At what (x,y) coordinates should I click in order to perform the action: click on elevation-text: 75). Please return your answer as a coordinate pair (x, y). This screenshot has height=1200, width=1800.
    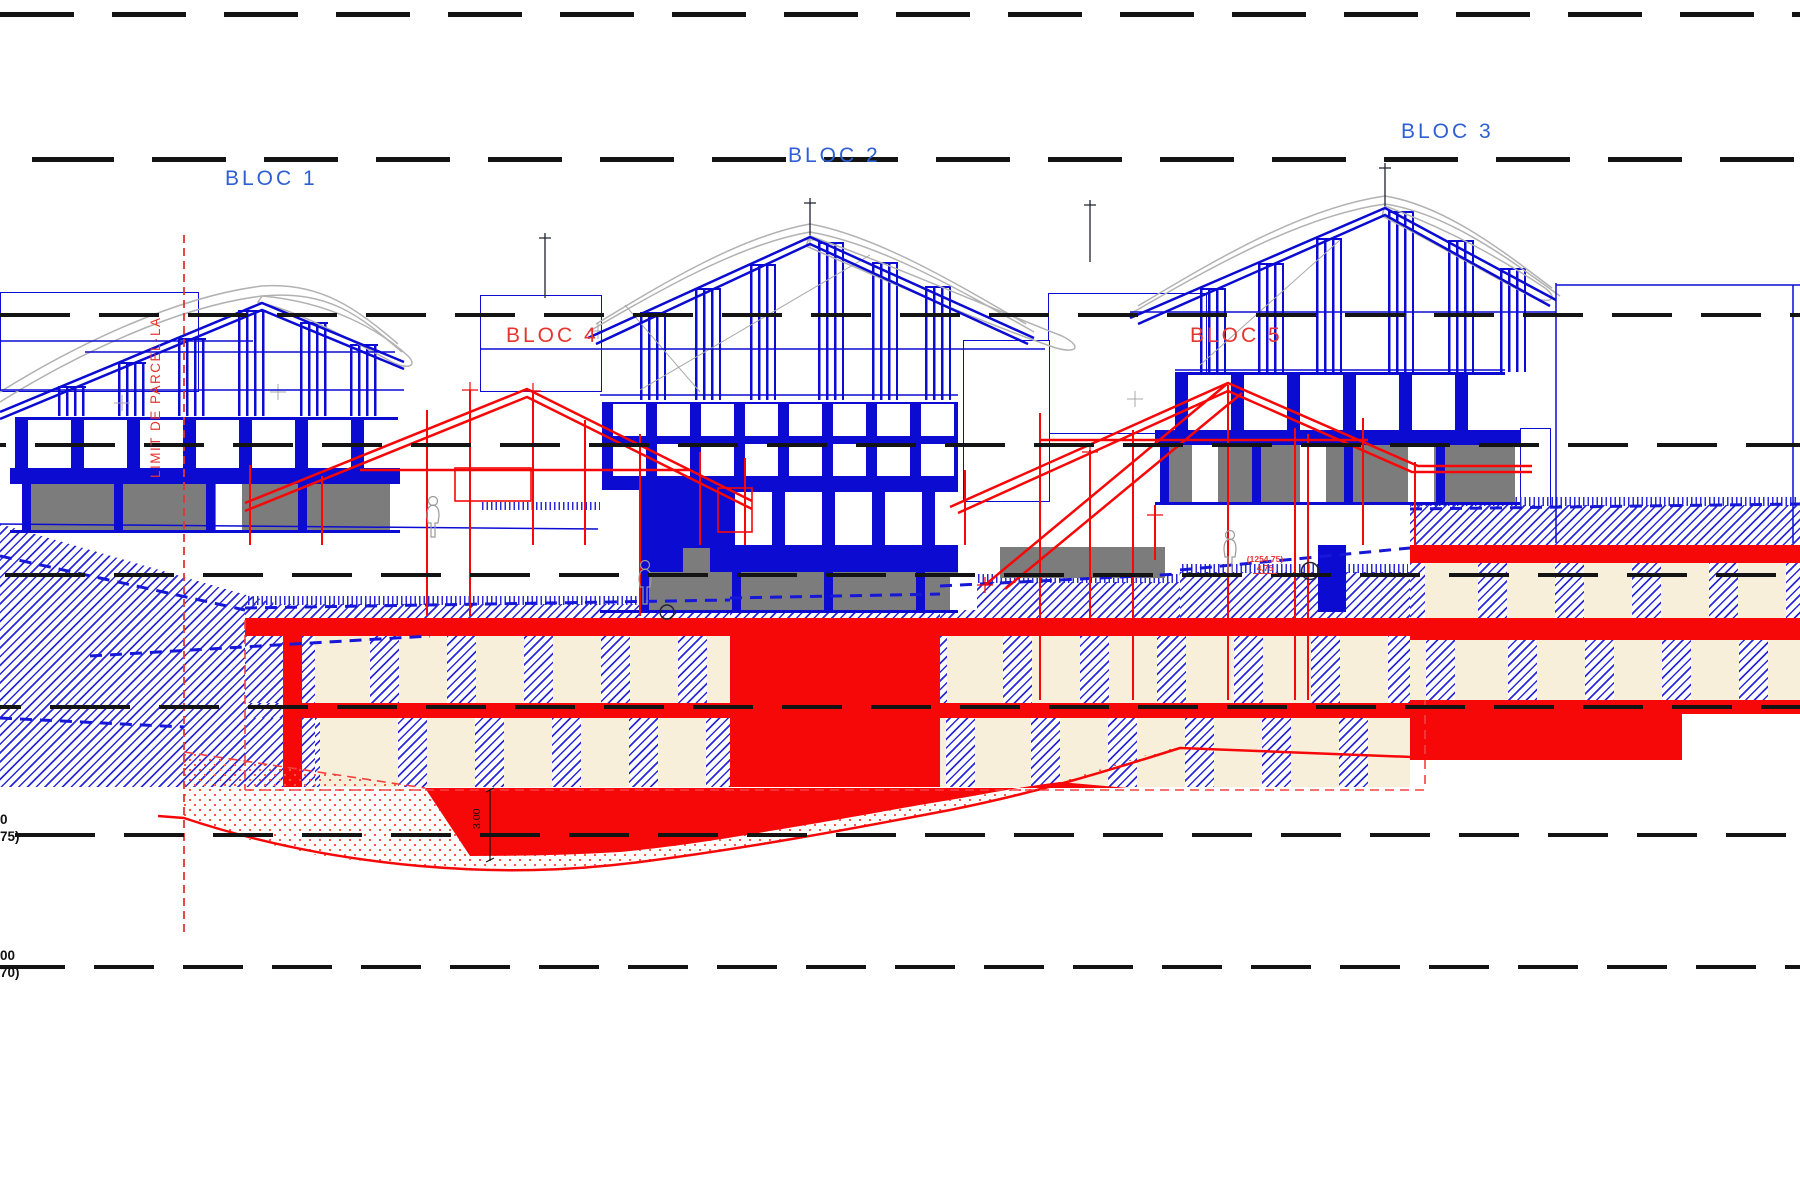
    Looking at the image, I should click on (10, 836).